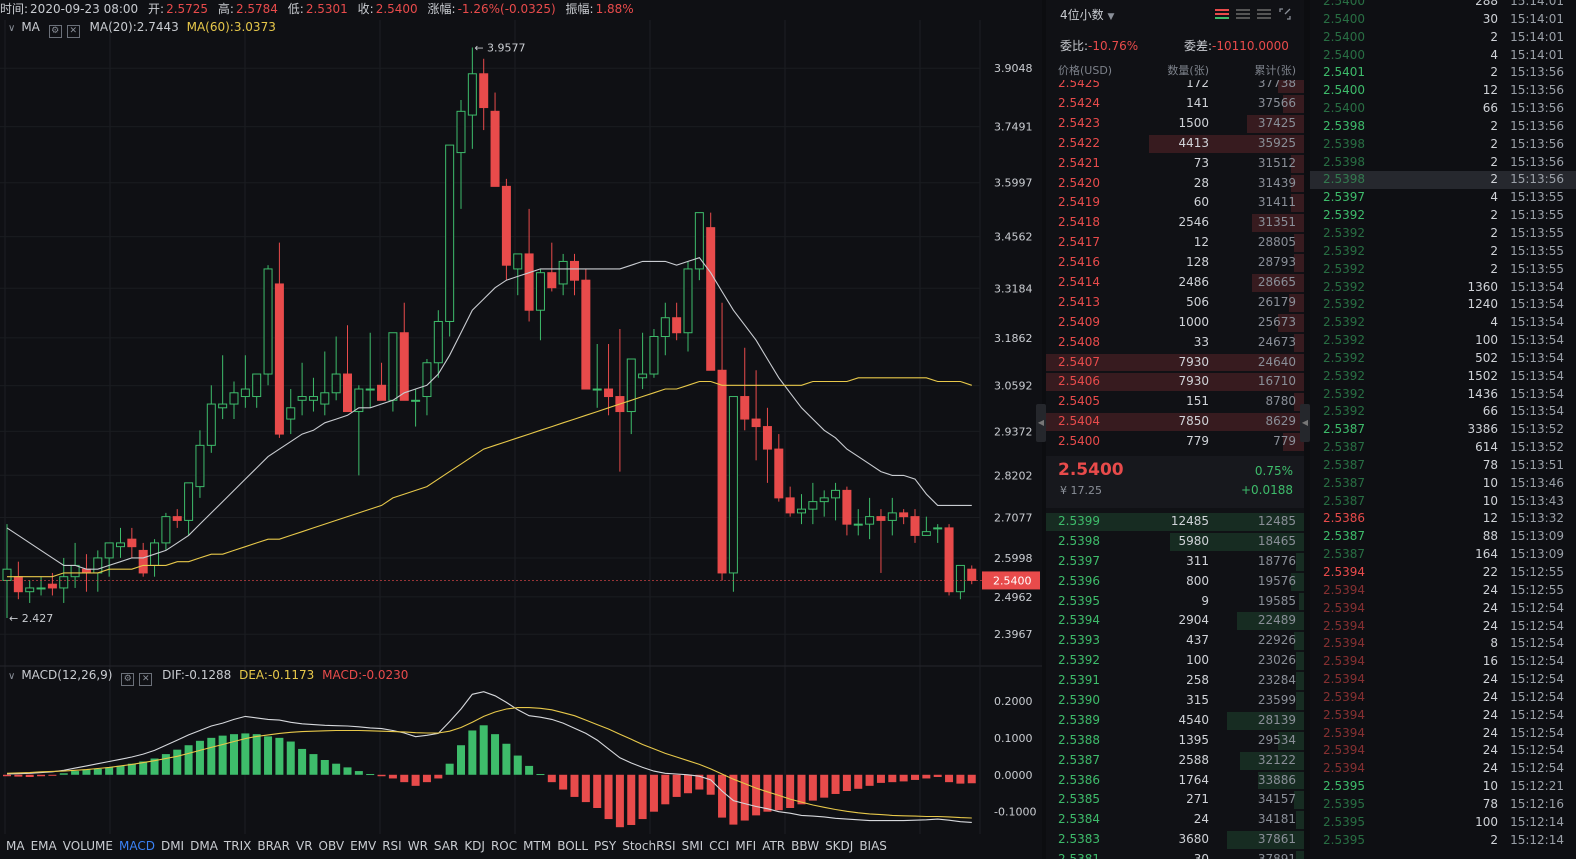 The image size is (1576, 859). Describe the element at coordinates (1490, 732) in the screenshot. I see `trade-amount: 24` at that location.